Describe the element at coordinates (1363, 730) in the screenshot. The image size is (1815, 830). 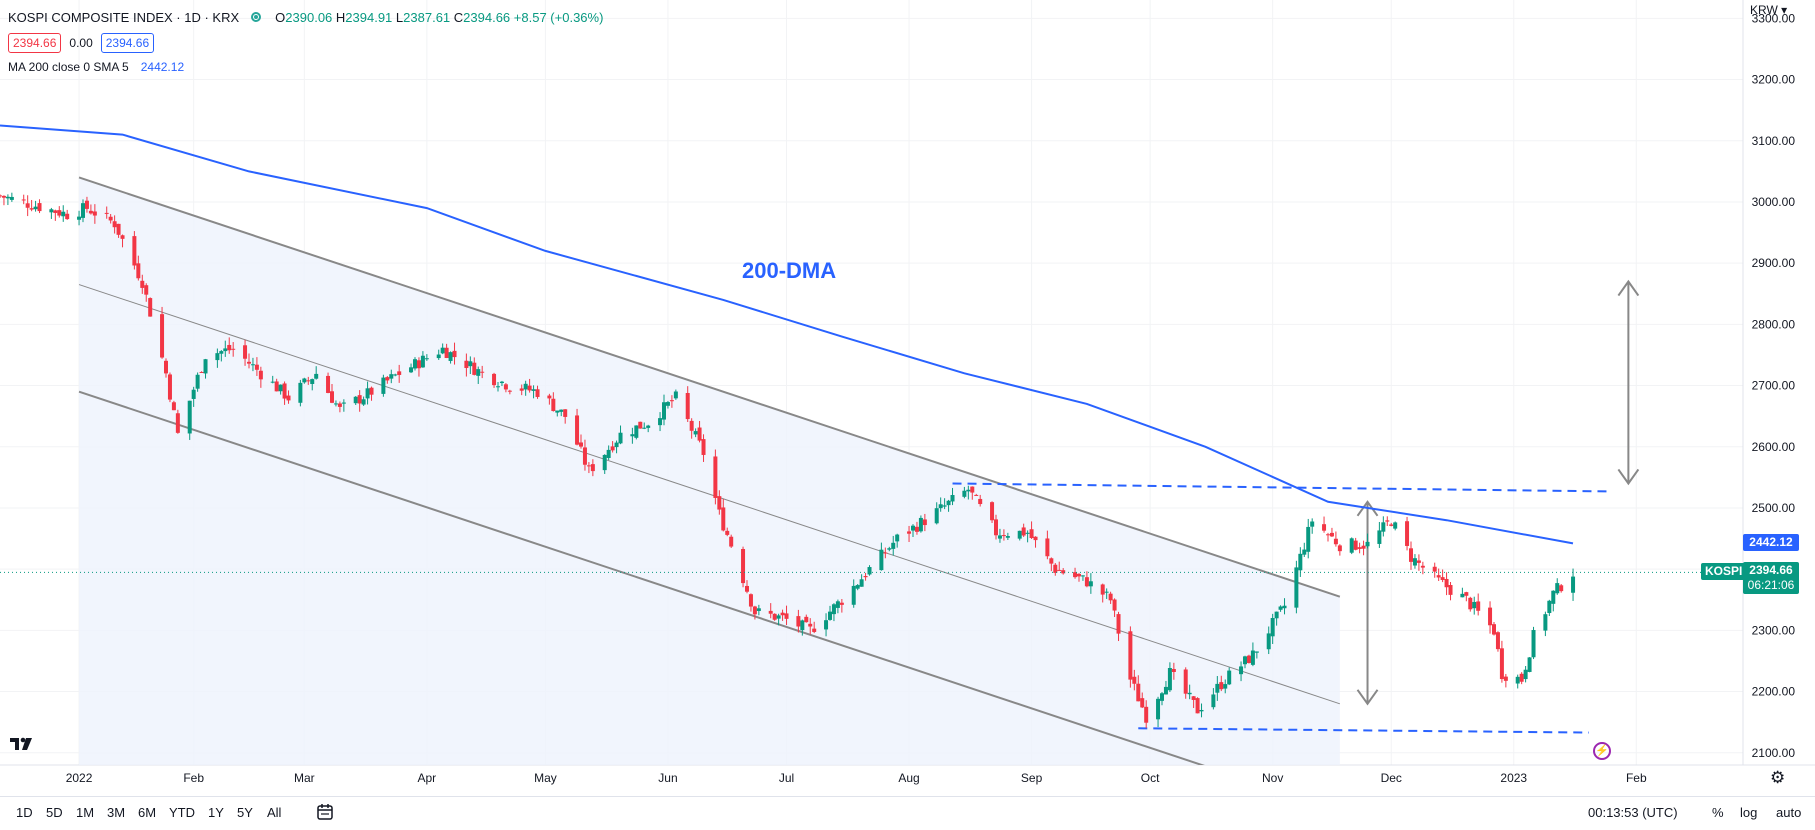
I see `support-dashed-line` at that location.